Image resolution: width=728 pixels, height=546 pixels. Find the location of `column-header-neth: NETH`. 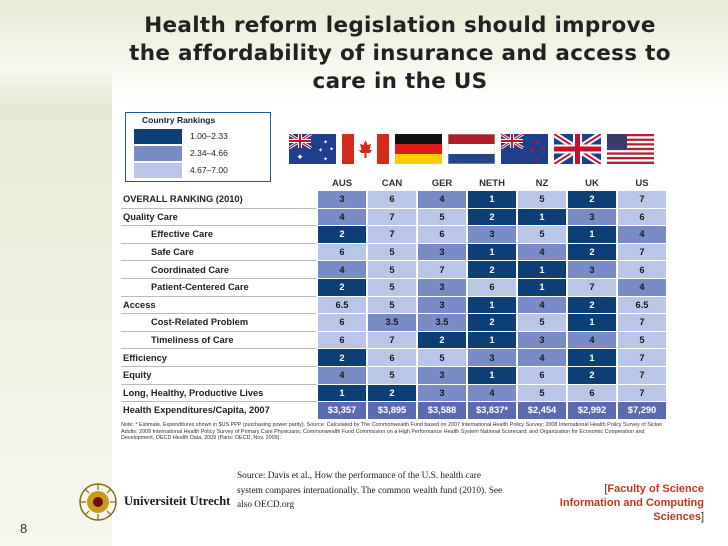

column-header-neth: NETH is located at coordinates (492, 183).